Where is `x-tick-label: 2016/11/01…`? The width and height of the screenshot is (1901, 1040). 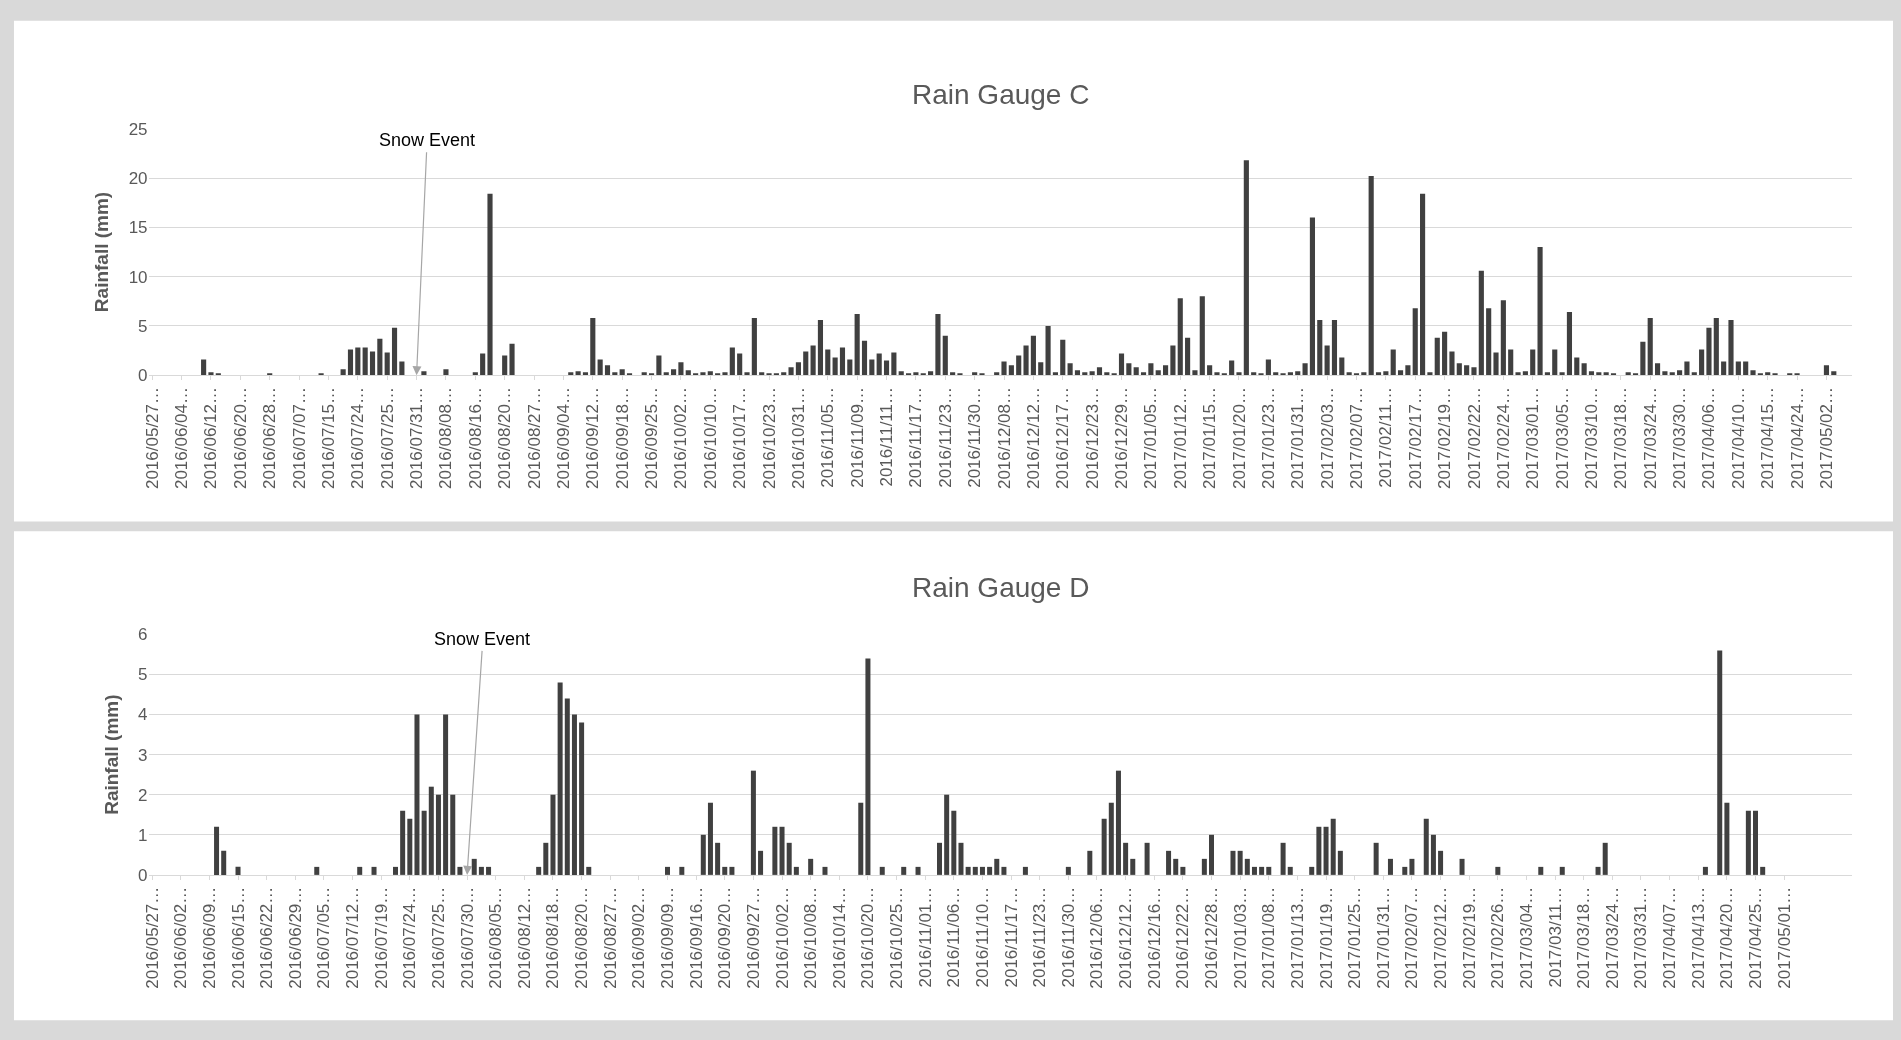
x-tick-label: 2016/11/01… is located at coordinates (925, 937).